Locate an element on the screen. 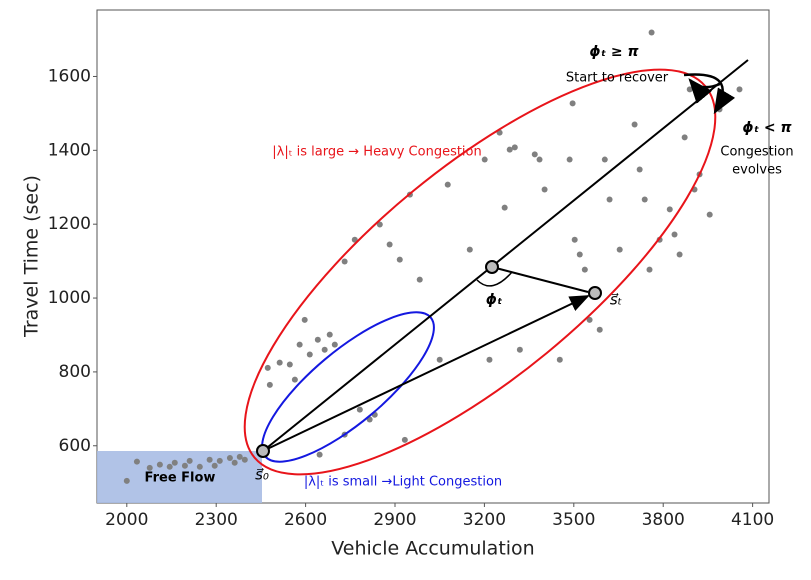 This screenshot has width=811, height=580. x-axis-label: Vehicle Accumulation is located at coordinates (432, 549).